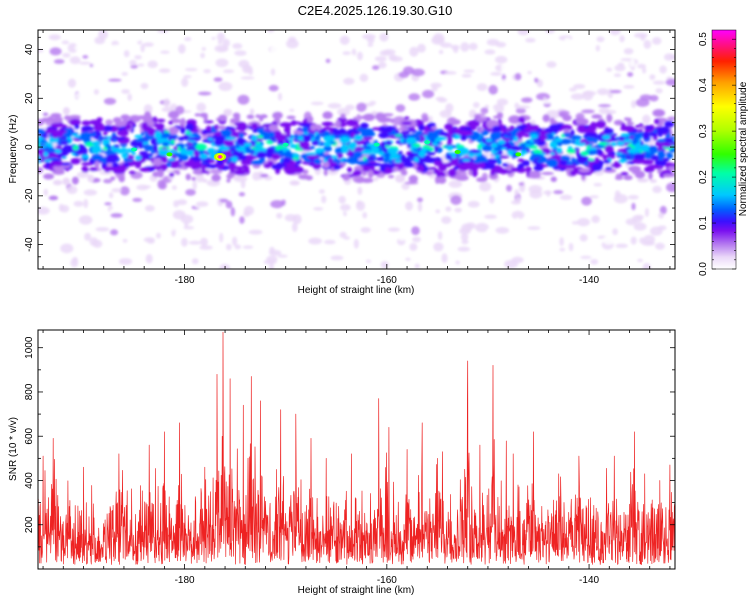  I want to click on colorbar-tick-label: 0.4, so click(703, 85).